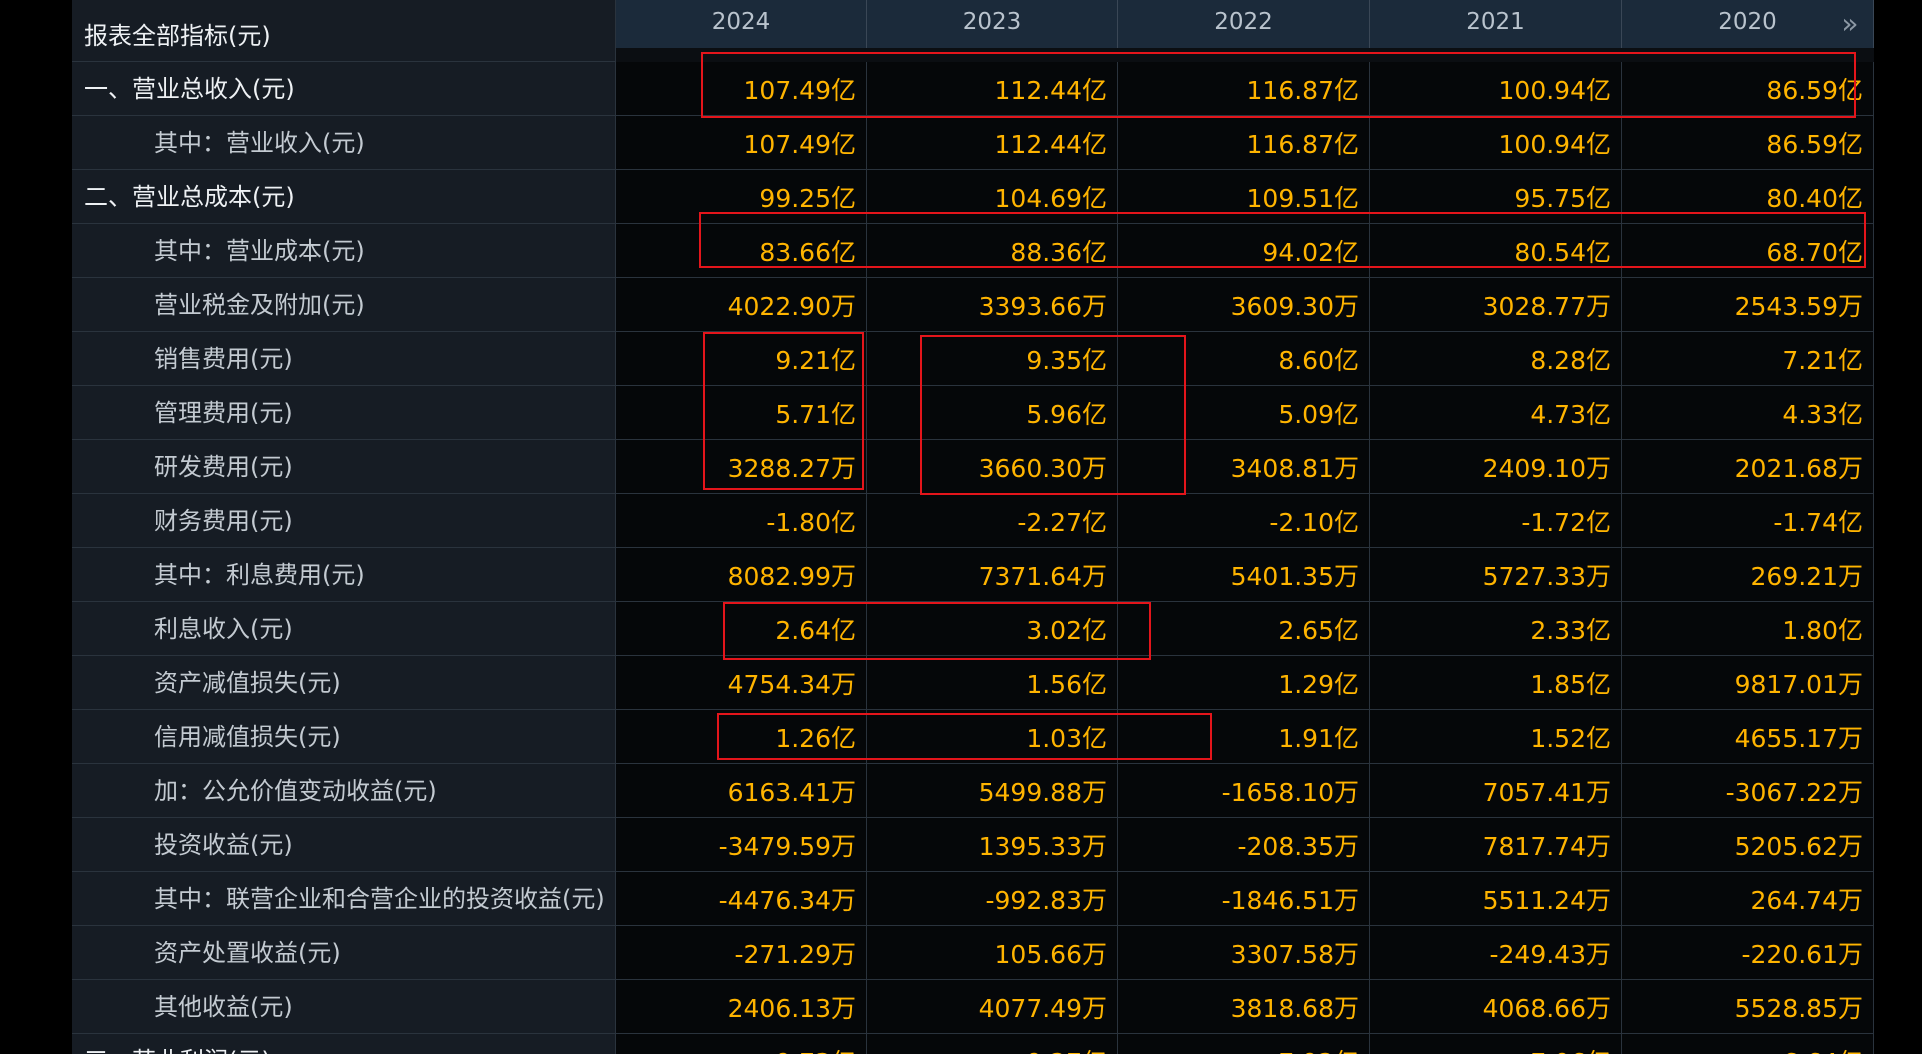 The image size is (1922, 1054). What do you see at coordinates (1496, 467) in the screenshot?
I see `value-cell-2021: 2409.10万` at bounding box center [1496, 467].